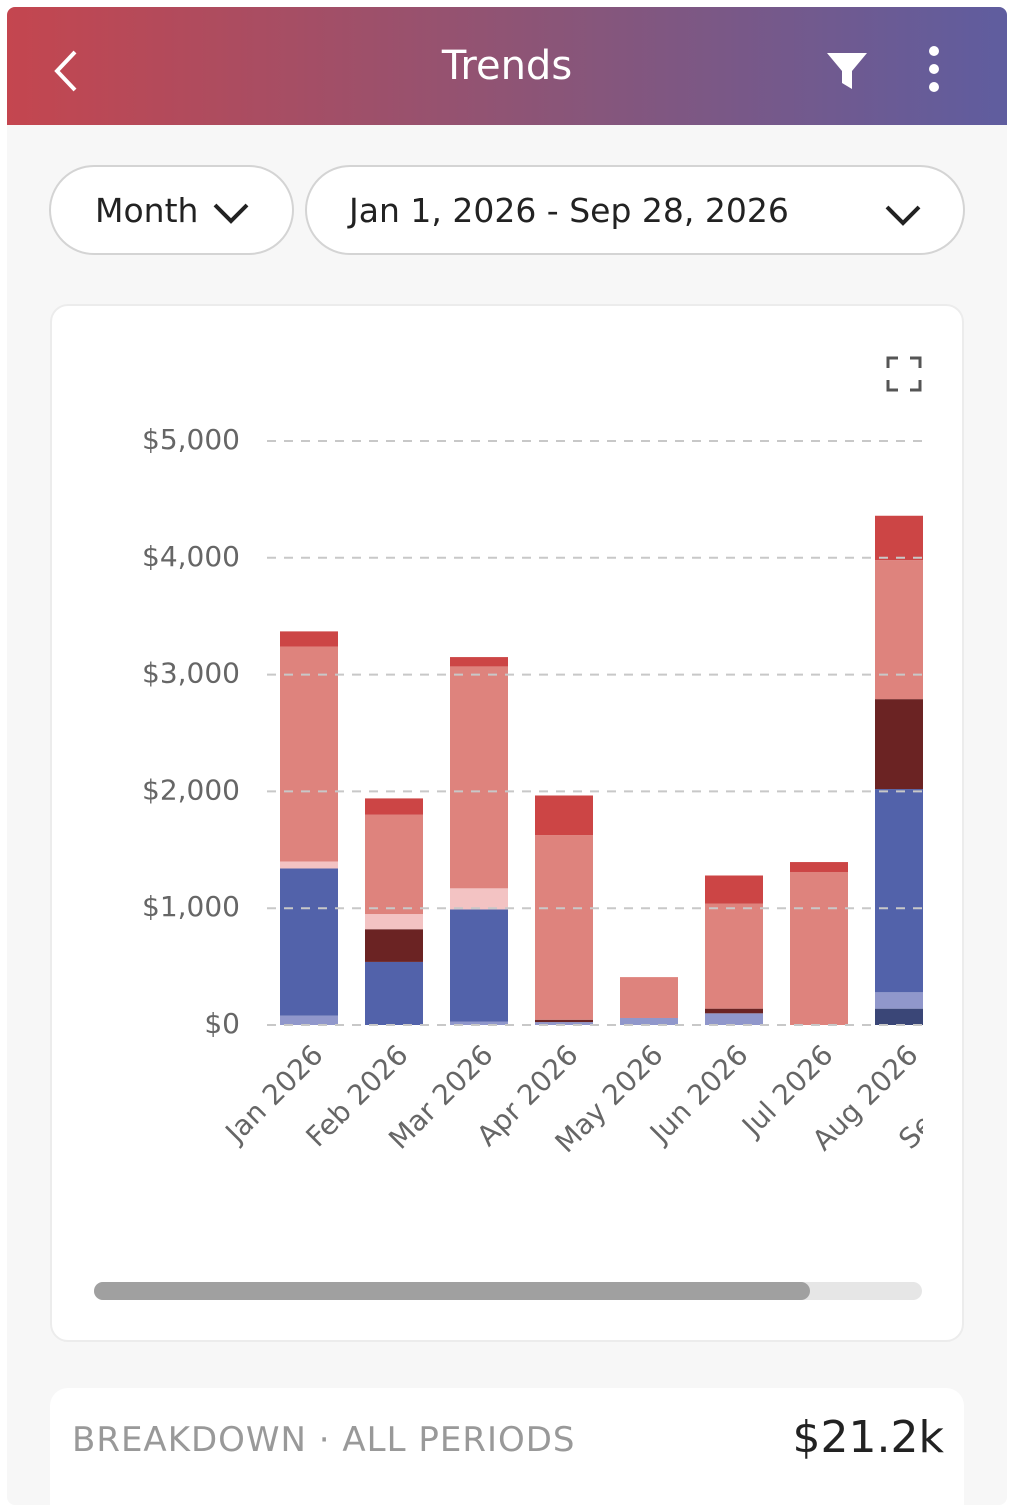 This screenshot has height=1512, width=1015. I want to click on y-tick-label: $4,000, so click(191, 556).